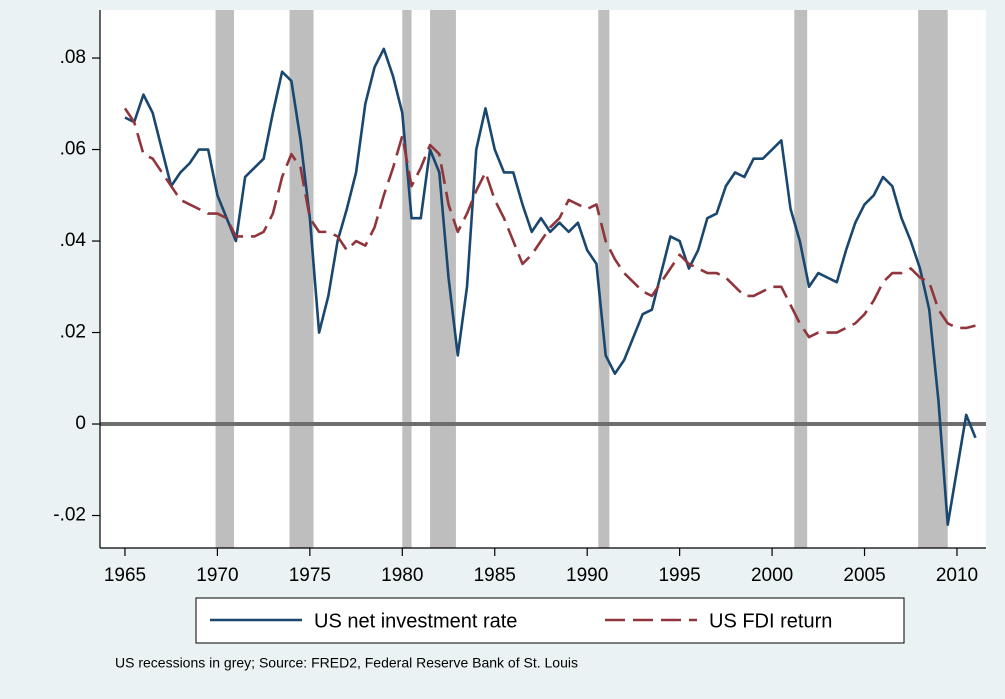  What do you see at coordinates (69, 515) in the screenshot?
I see `y-tick-label: -.02` at bounding box center [69, 515].